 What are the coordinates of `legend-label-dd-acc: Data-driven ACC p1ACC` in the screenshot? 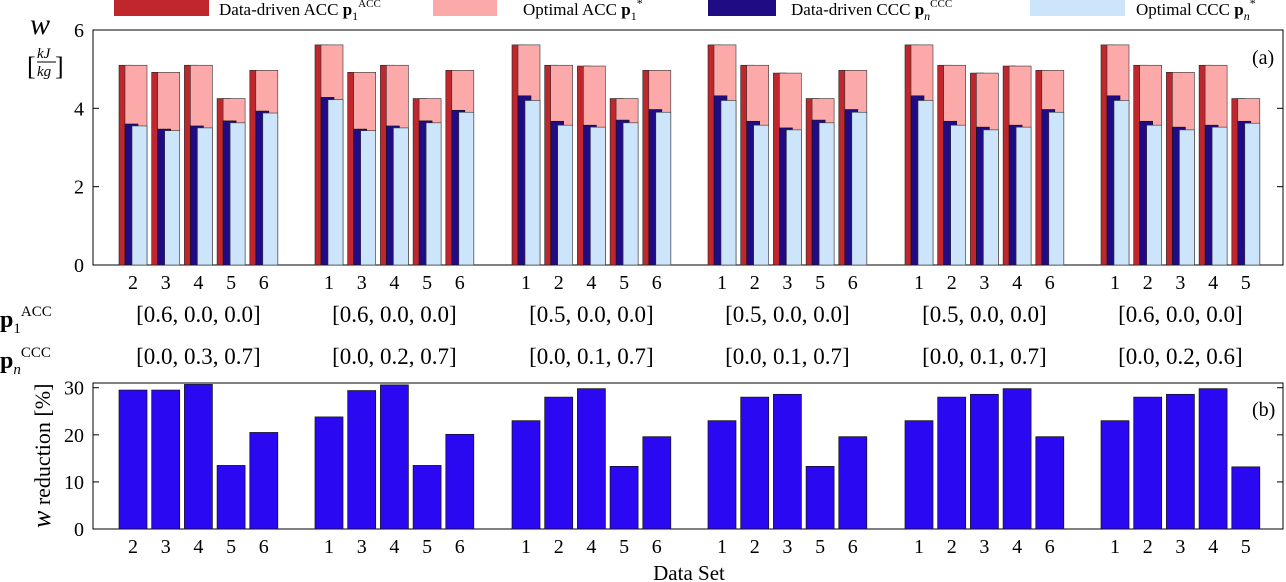 It's located at (300, 11).